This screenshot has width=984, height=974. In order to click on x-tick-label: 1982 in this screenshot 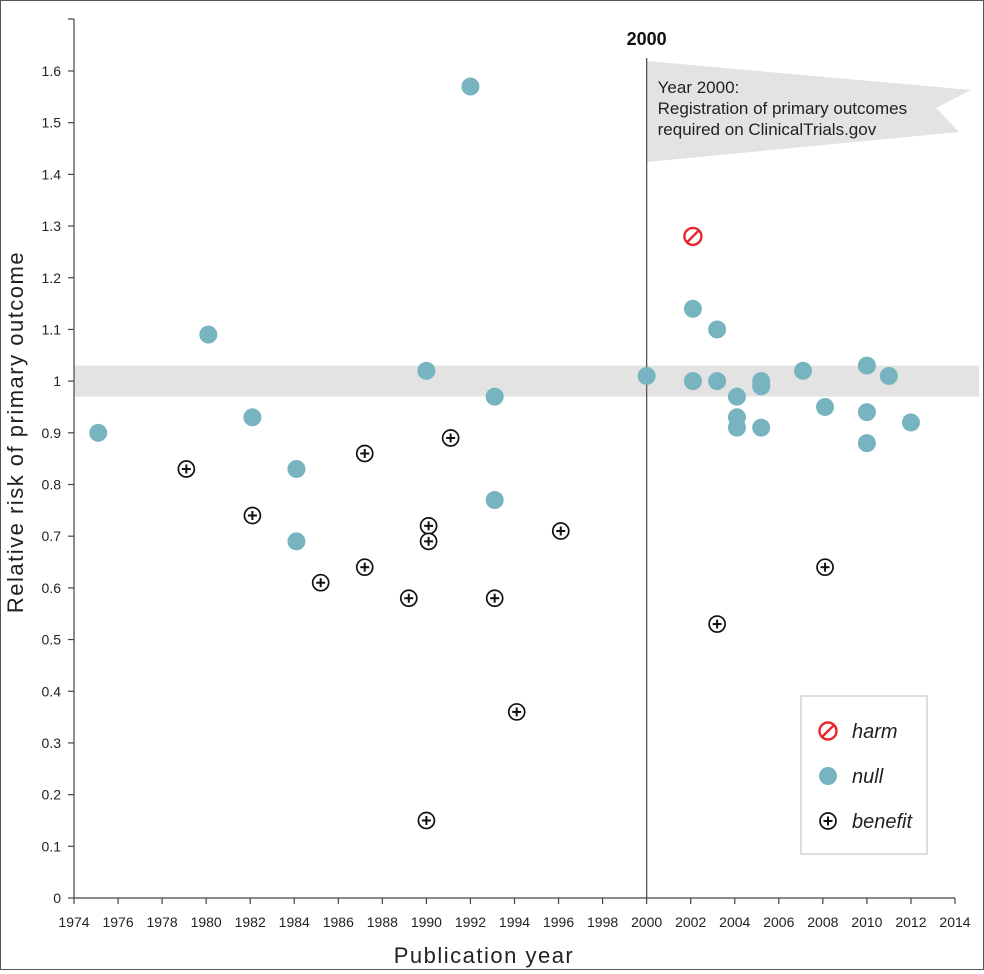, I will do `click(250, 922)`.